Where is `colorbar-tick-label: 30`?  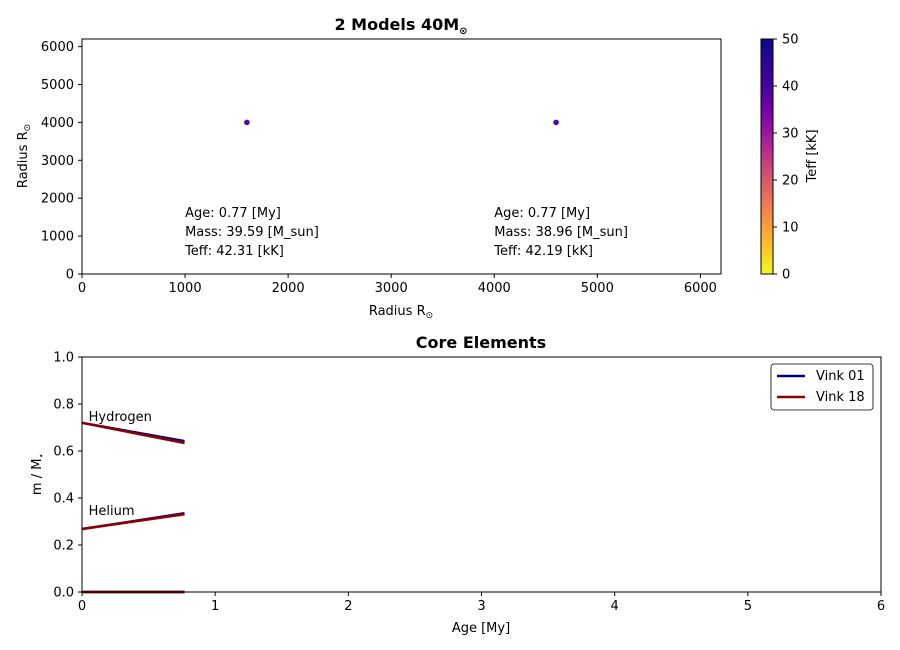 colorbar-tick-label: 30 is located at coordinates (790, 134).